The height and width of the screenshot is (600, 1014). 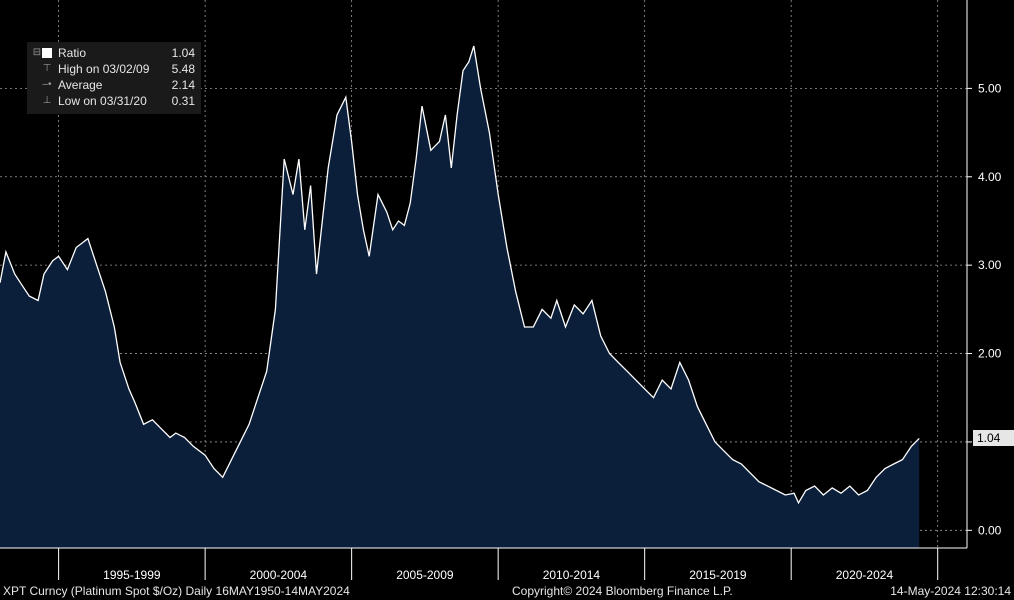 I want to click on legend-label: High on 03/02/09, so click(x=104, y=69).